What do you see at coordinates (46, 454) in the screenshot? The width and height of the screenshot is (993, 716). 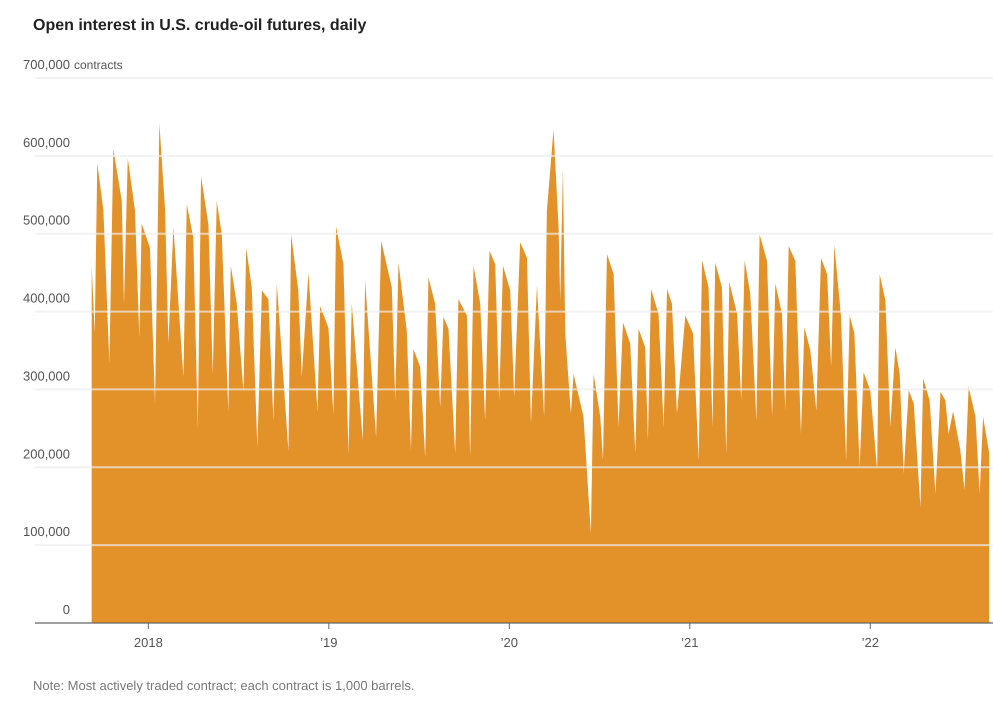 I see `y-tick-label: 200,000` at bounding box center [46, 454].